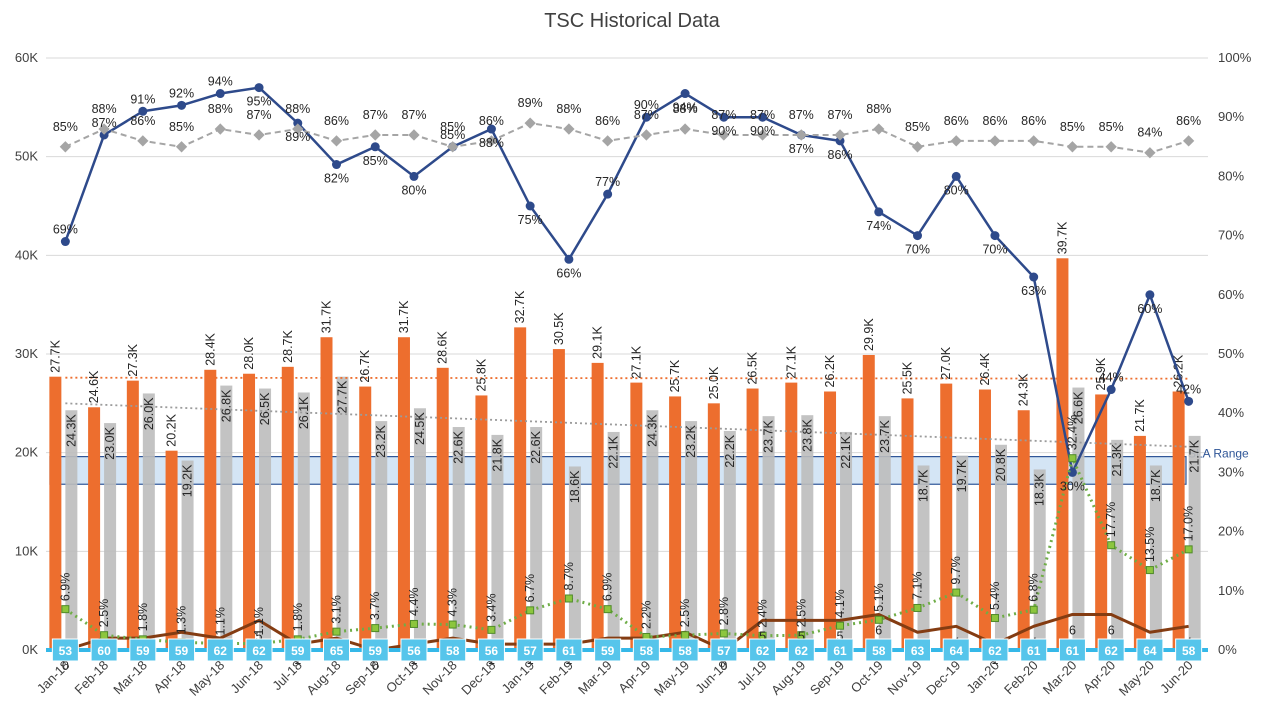 This screenshot has width=1264, height=706. I want to click on orange-bar-label: 29.9K, so click(869, 334).